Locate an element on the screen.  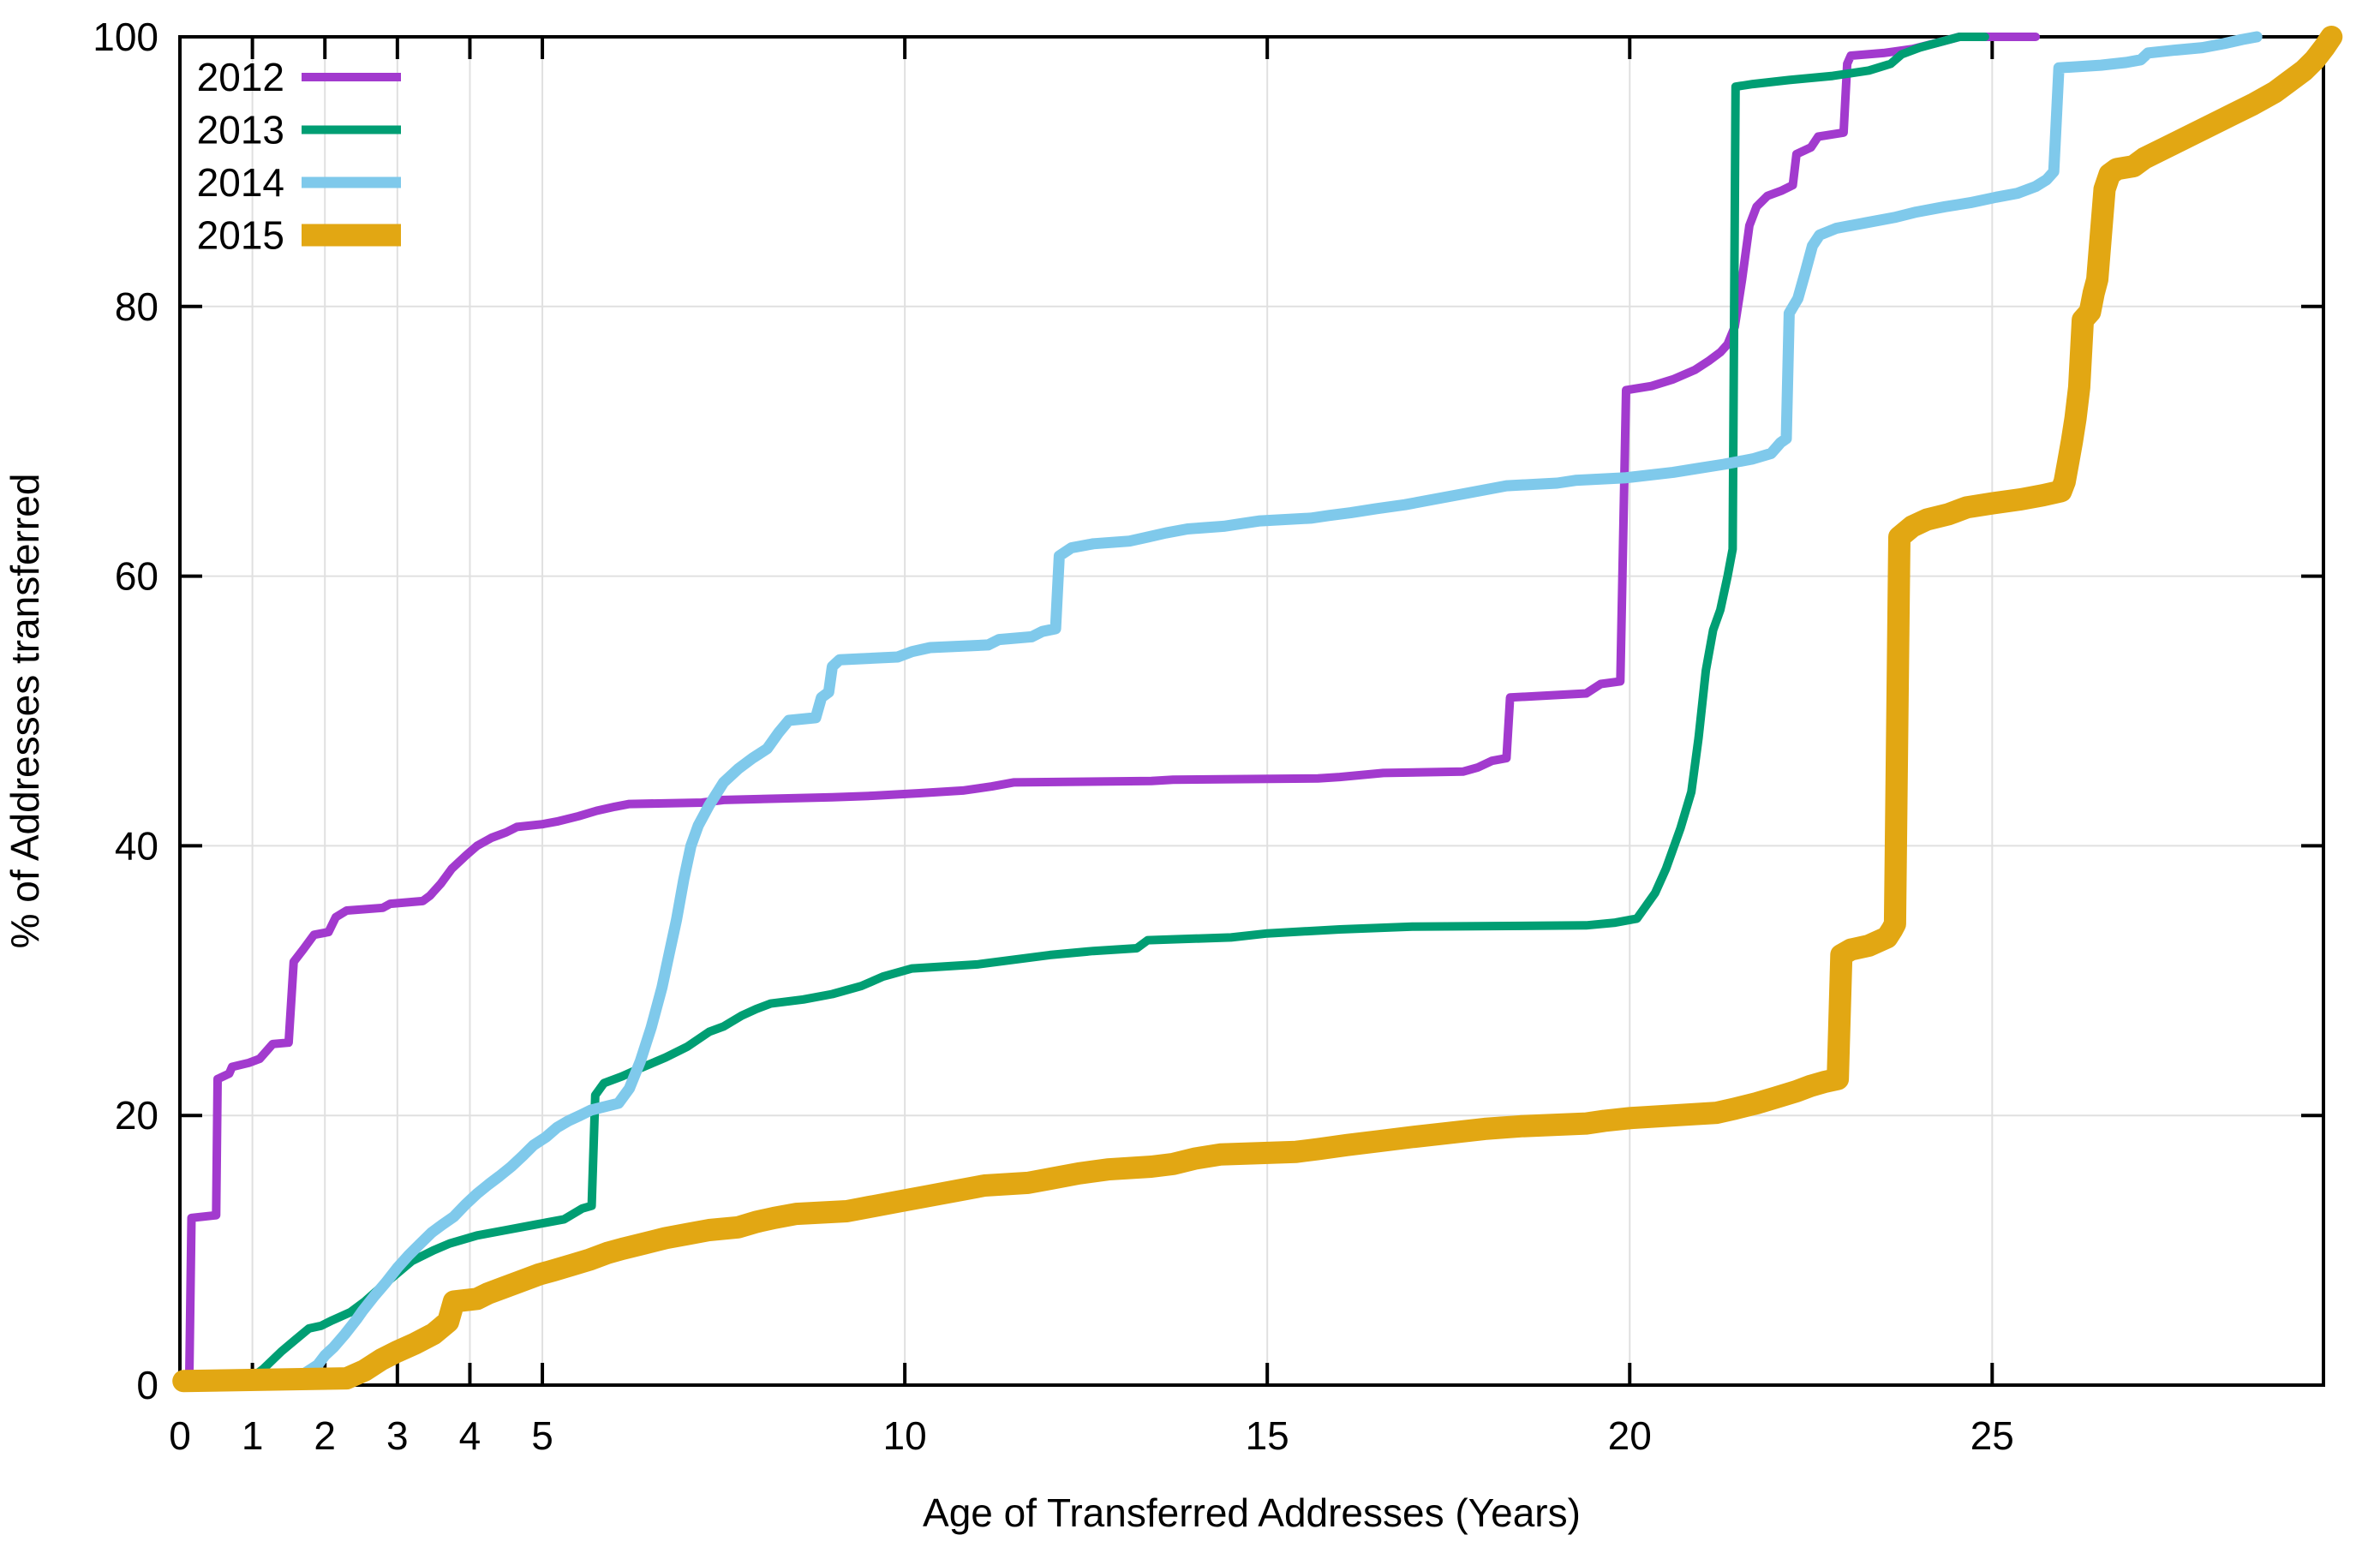
x-tick-label-10: 10 is located at coordinates (905, 1435).